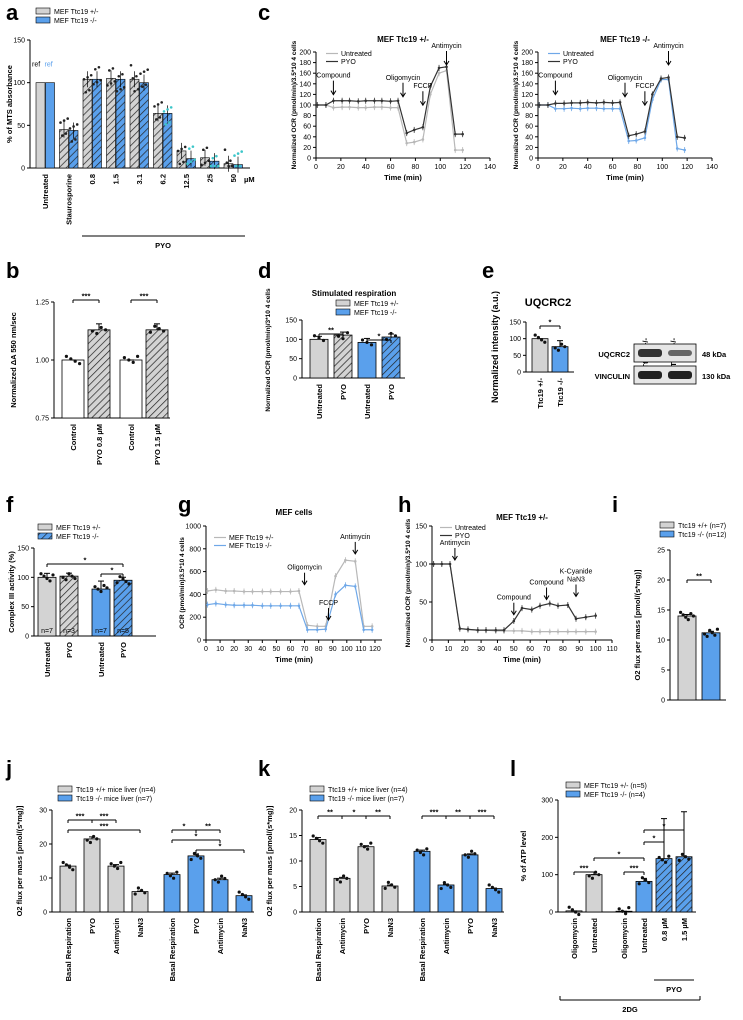  Describe the element at coordinates (538, 167) in the screenshot. I see `panel-c2-x-tick-label: 0` at that location.